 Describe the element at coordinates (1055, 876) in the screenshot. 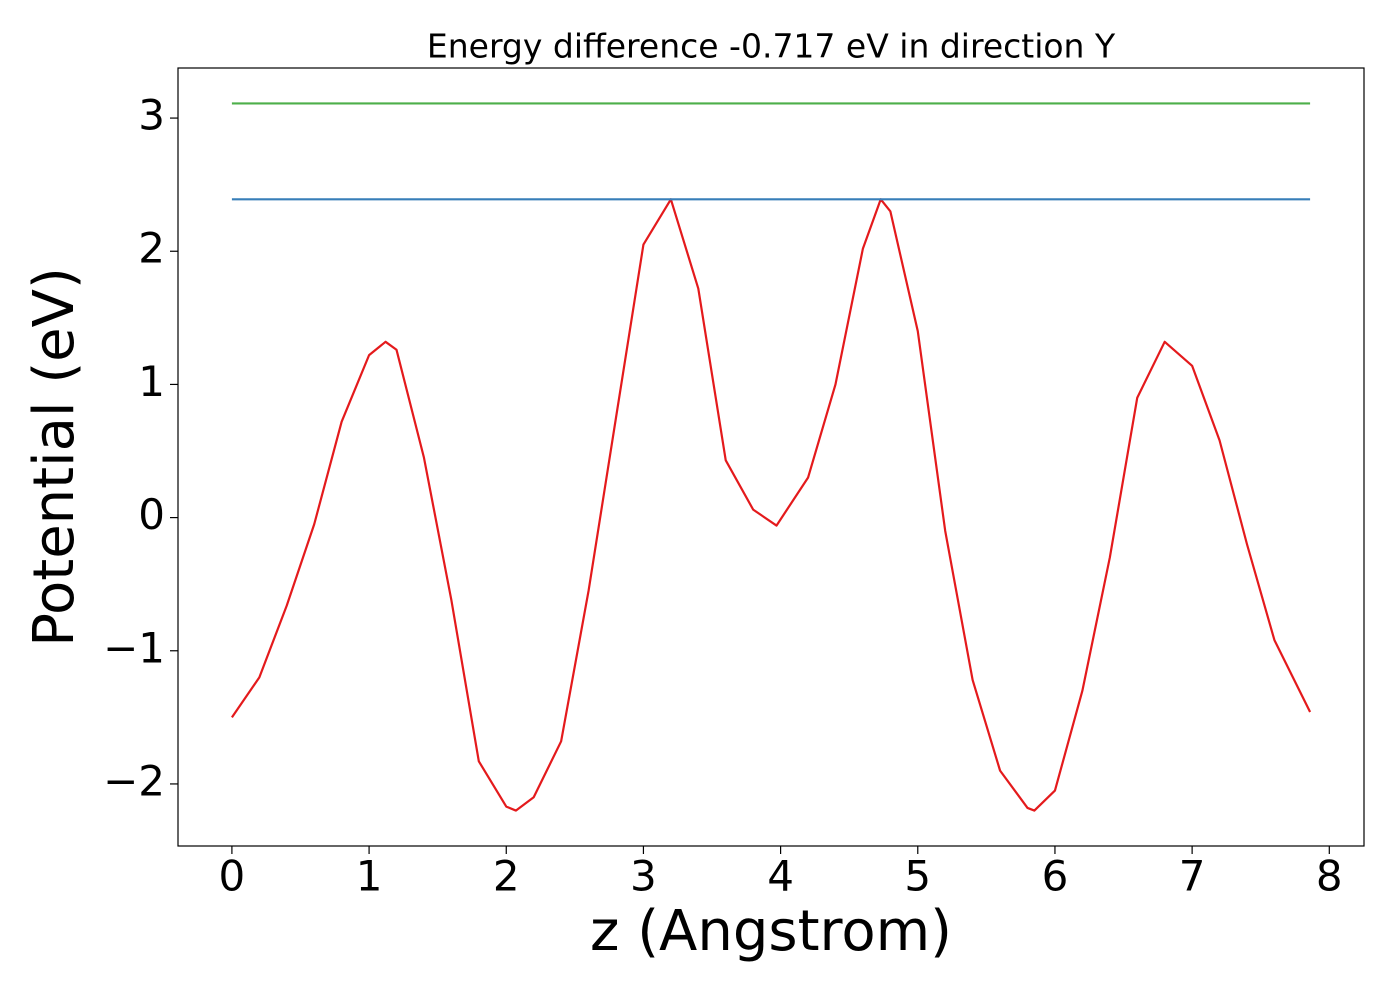

I see `x-tick-label: 6` at that location.